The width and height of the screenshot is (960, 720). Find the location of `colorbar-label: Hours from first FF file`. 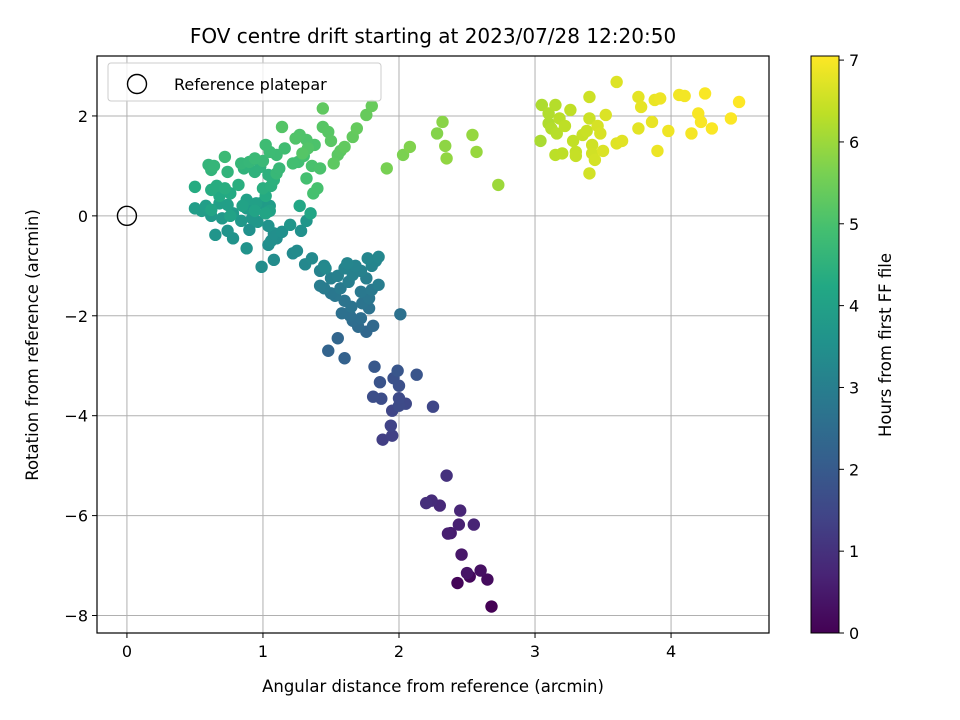

colorbar-label: Hours from first FF file is located at coordinates (885, 345).